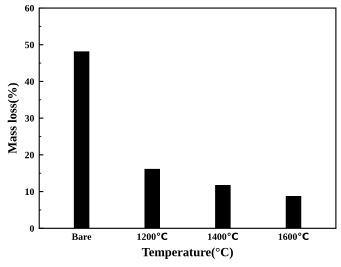 The image size is (341, 267). I want to click on y-tick-label: 40, so click(29, 81).